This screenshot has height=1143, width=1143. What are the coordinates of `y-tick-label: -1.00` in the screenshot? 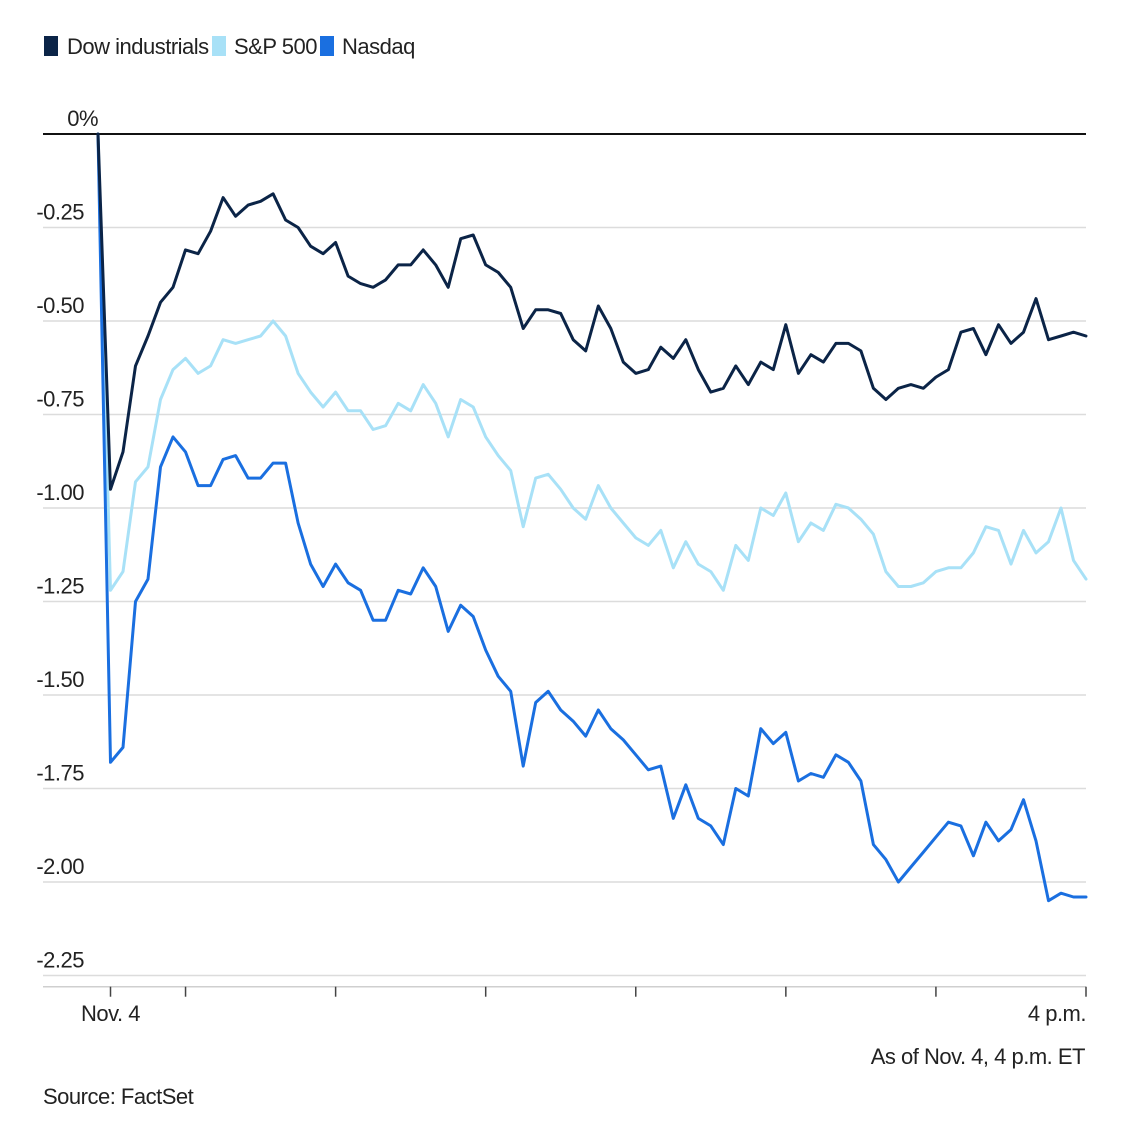 It's located at (60, 492).